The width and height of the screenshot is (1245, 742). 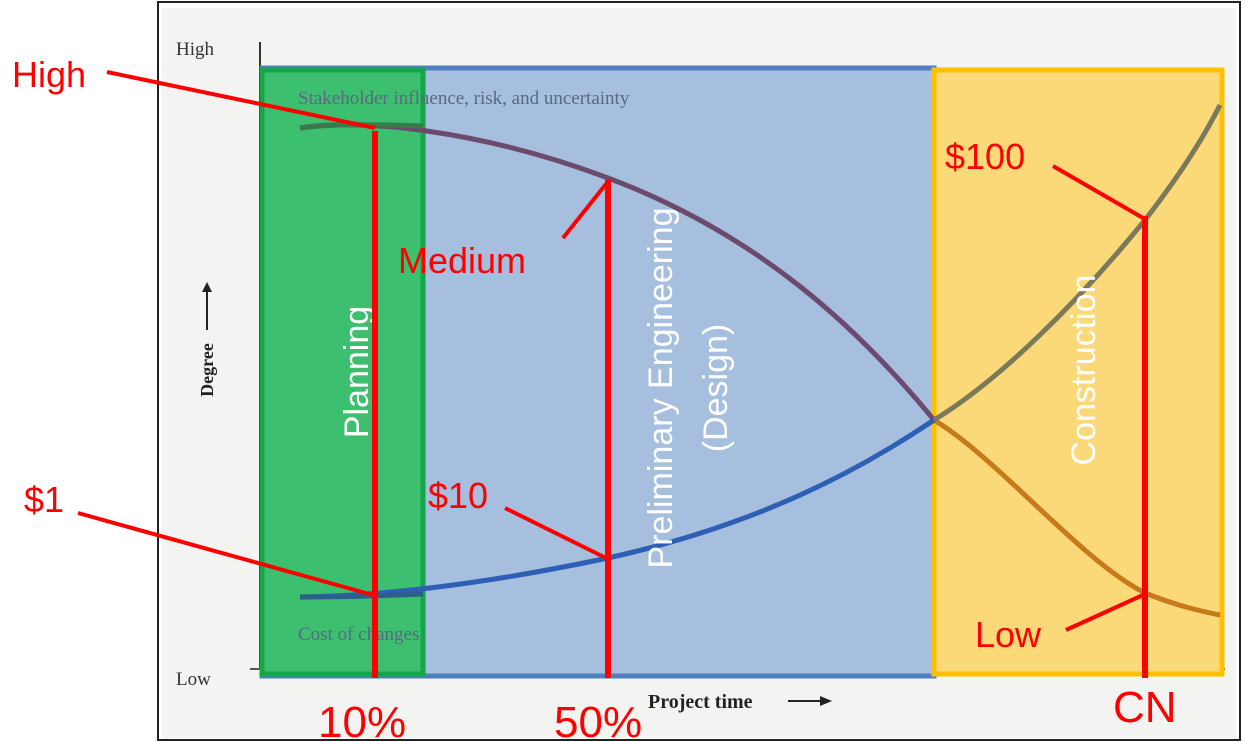 I want to click on cost-100-annotation: $100, so click(x=985, y=156).